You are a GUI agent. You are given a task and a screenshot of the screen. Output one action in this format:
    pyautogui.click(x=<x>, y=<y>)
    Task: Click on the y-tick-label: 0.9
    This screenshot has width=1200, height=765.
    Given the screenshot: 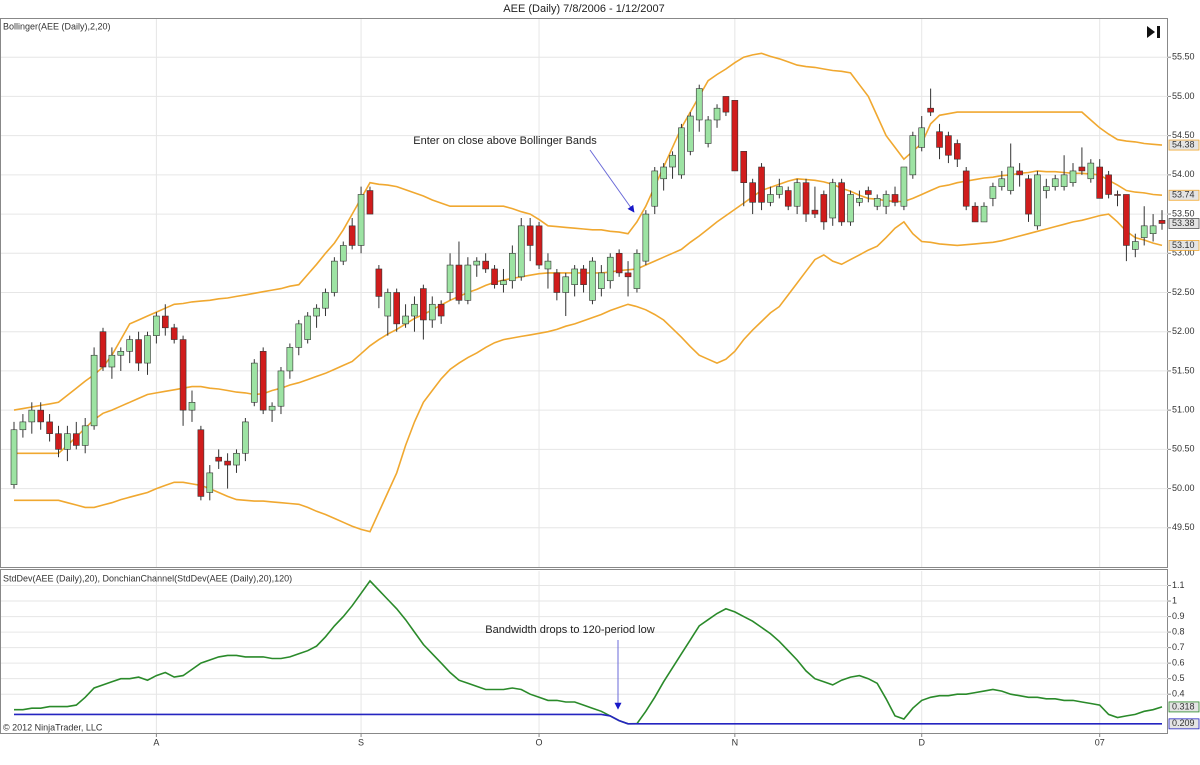 What is the action you would take?
    pyautogui.click(x=1178, y=616)
    